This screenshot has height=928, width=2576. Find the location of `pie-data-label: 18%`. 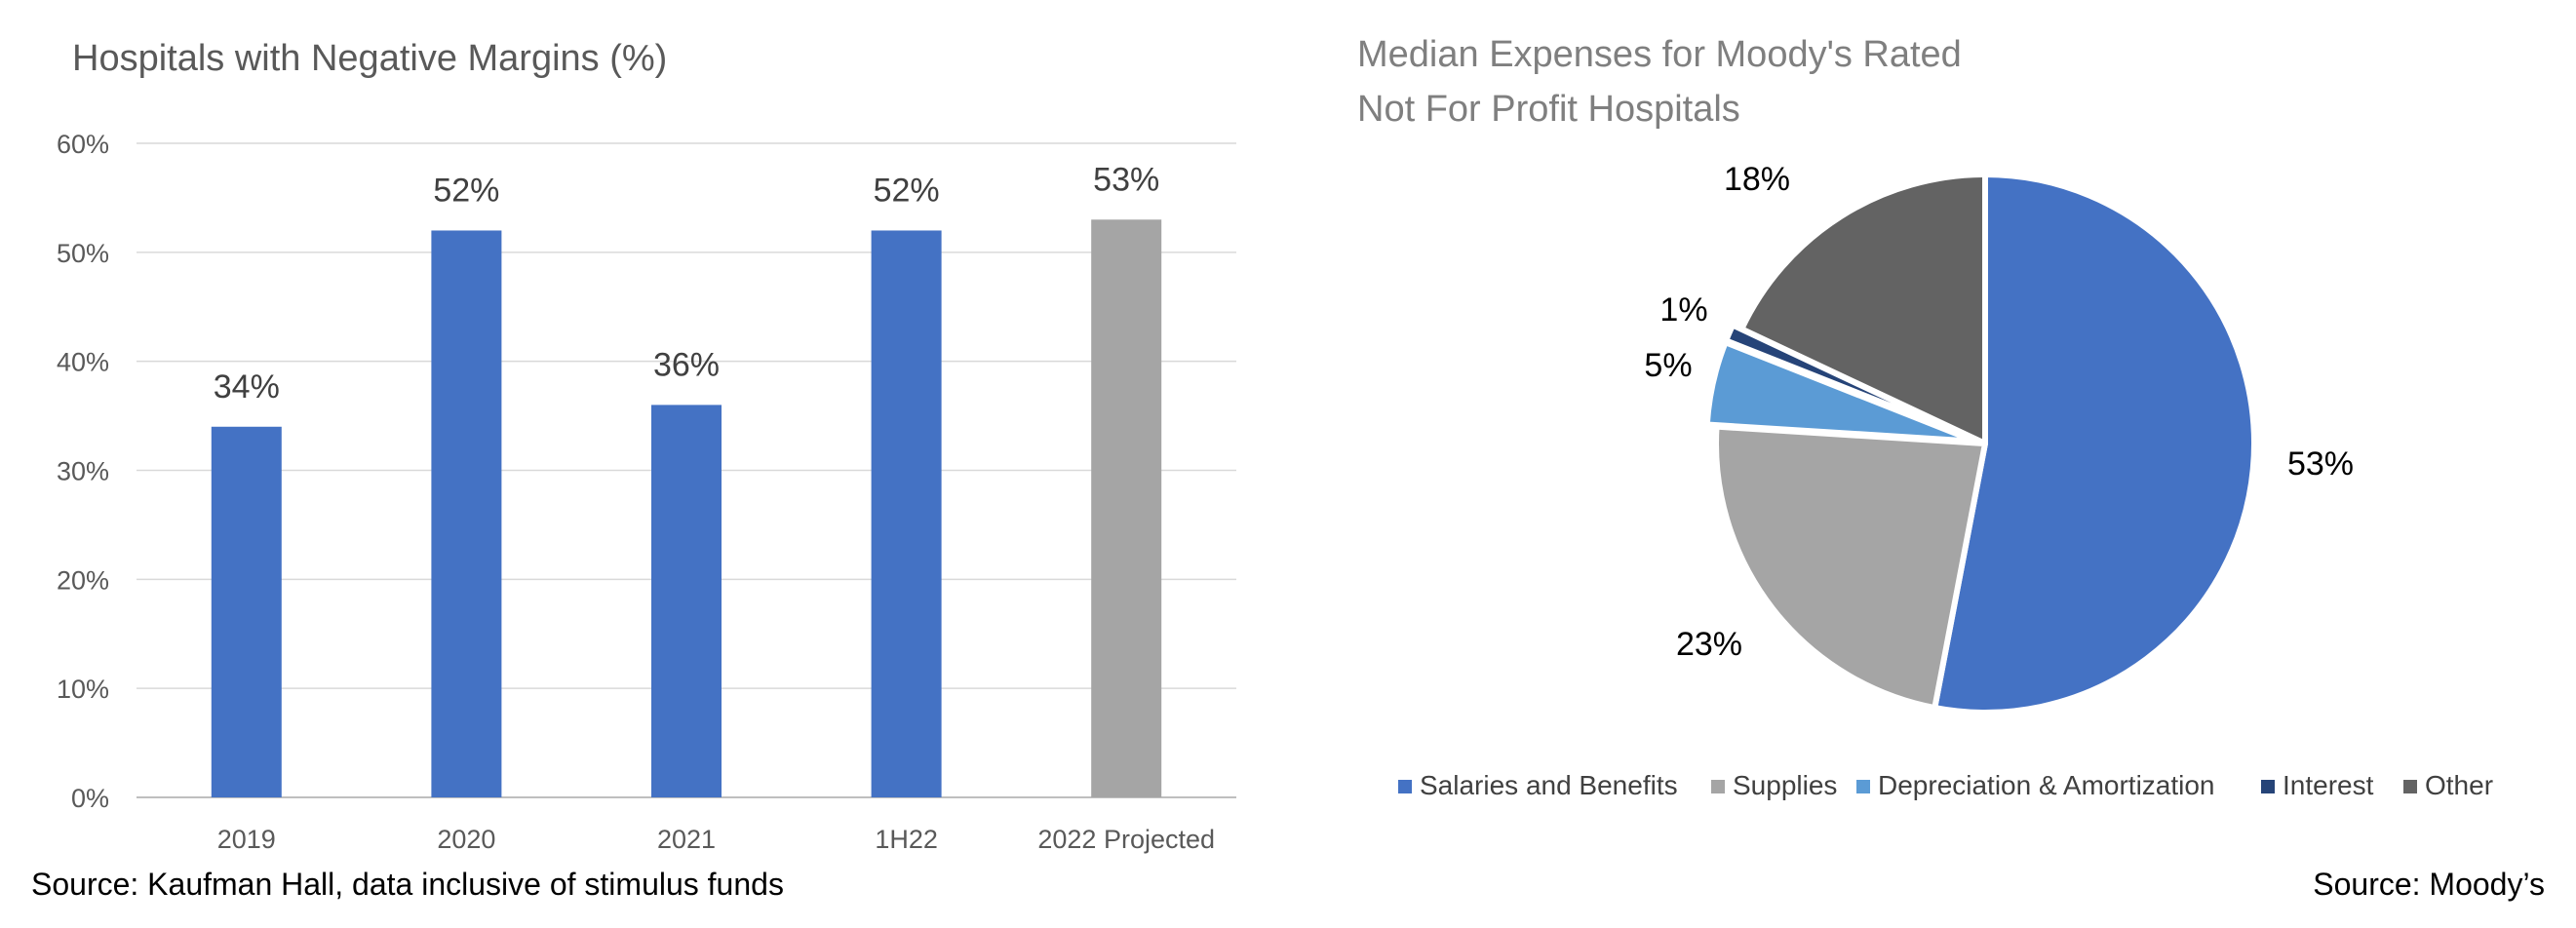

pie-data-label: 18% is located at coordinates (1757, 180).